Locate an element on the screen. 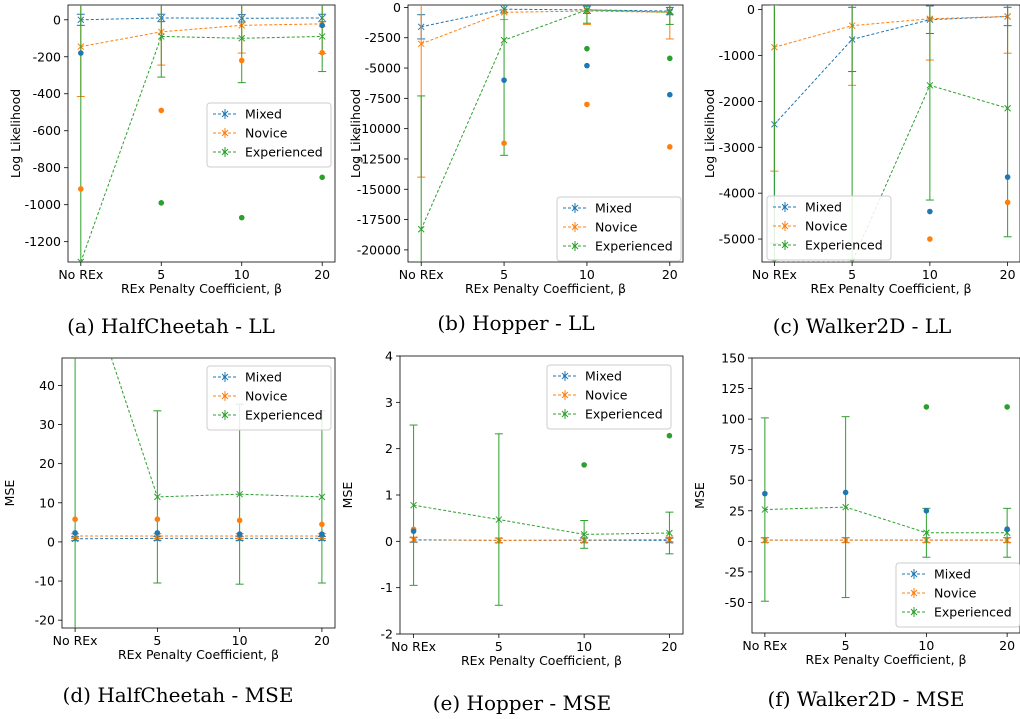 The width and height of the screenshot is (1020, 719). chart-caption: (e) Hopper - MSE is located at coordinates (522, 703).